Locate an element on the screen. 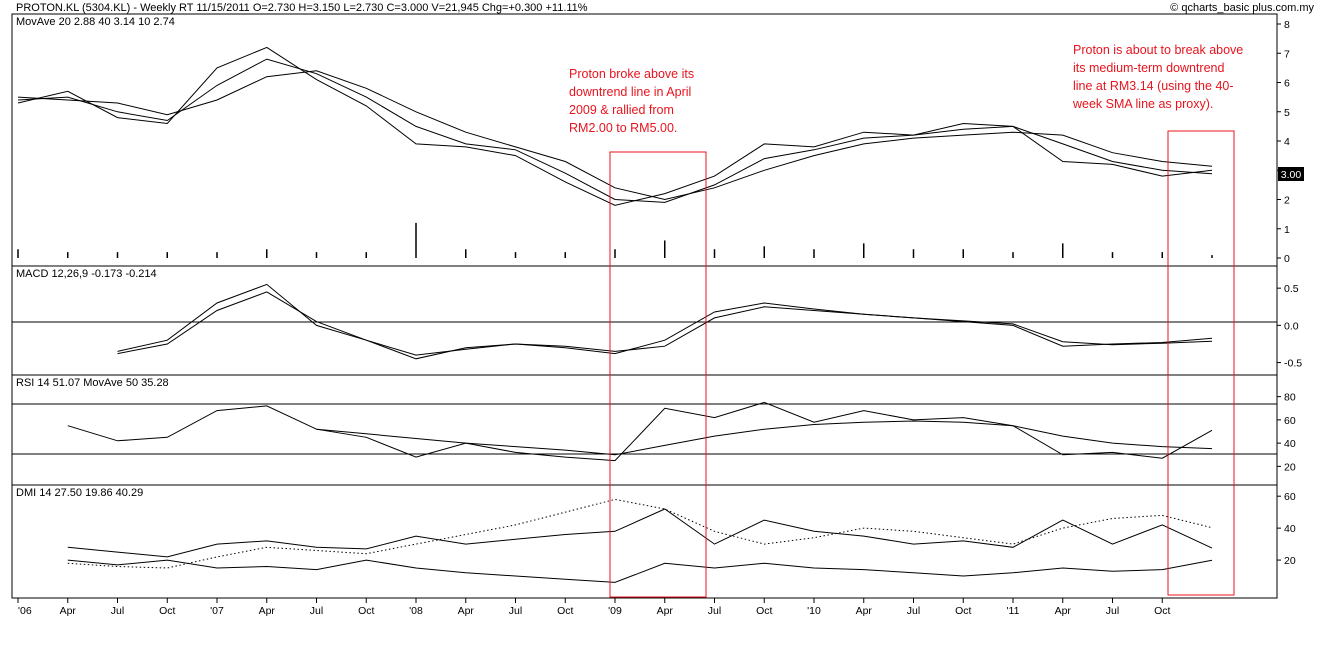 Image resolution: width=1318 pixels, height=651 pixels. price-tick-label: 6 is located at coordinates (1287, 84).